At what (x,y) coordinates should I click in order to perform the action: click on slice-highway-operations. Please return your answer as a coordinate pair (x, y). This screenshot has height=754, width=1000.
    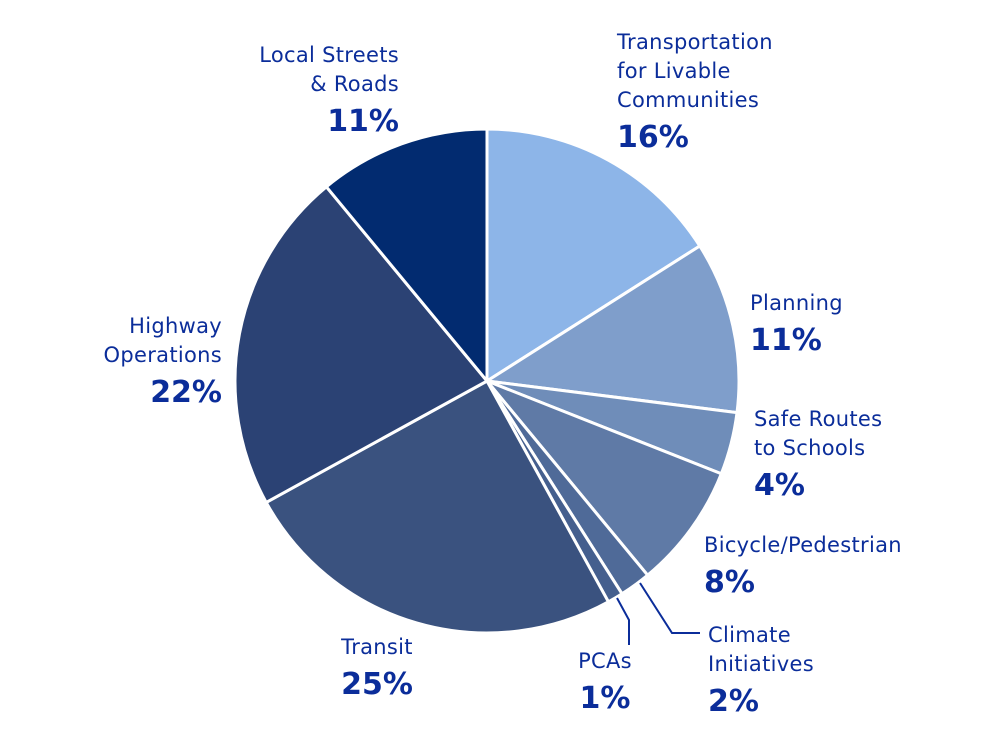
    Looking at the image, I should click on (361, 344).